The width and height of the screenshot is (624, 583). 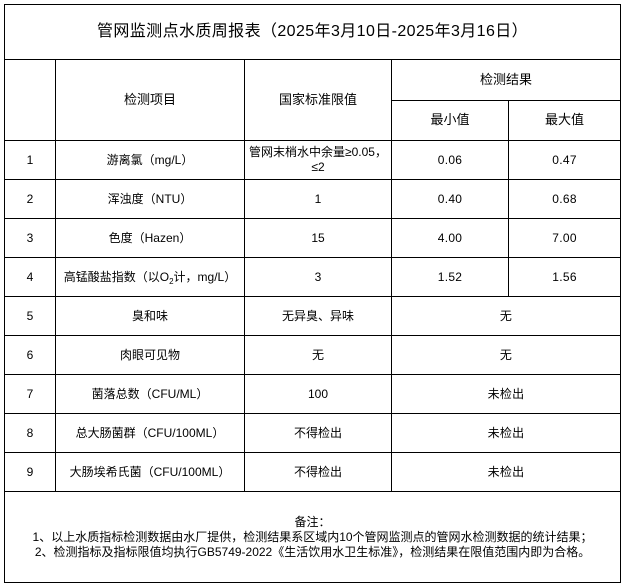 What do you see at coordinates (318, 355) in the screenshot?
I see `row-limit: 无` at bounding box center [318, 355].